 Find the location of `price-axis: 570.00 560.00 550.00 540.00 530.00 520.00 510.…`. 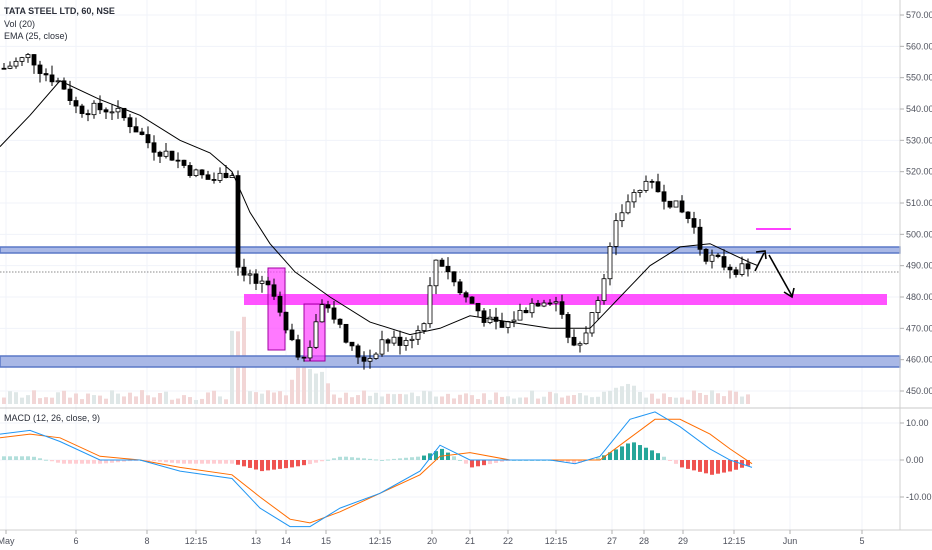

price-axis: 570.00 560.00 550.00 540.00 530.00 520.00 510.… is located at coordinates (916, 203).